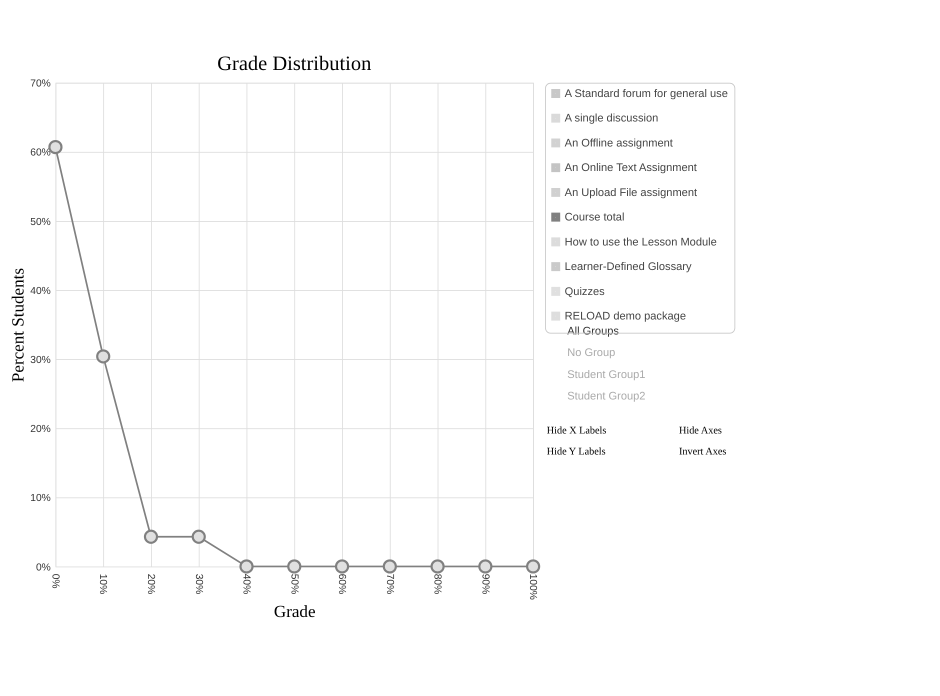  Describe the element at coordinates (40, 430) in the screenshot. I see `y-tick-label: 20%` at that location.